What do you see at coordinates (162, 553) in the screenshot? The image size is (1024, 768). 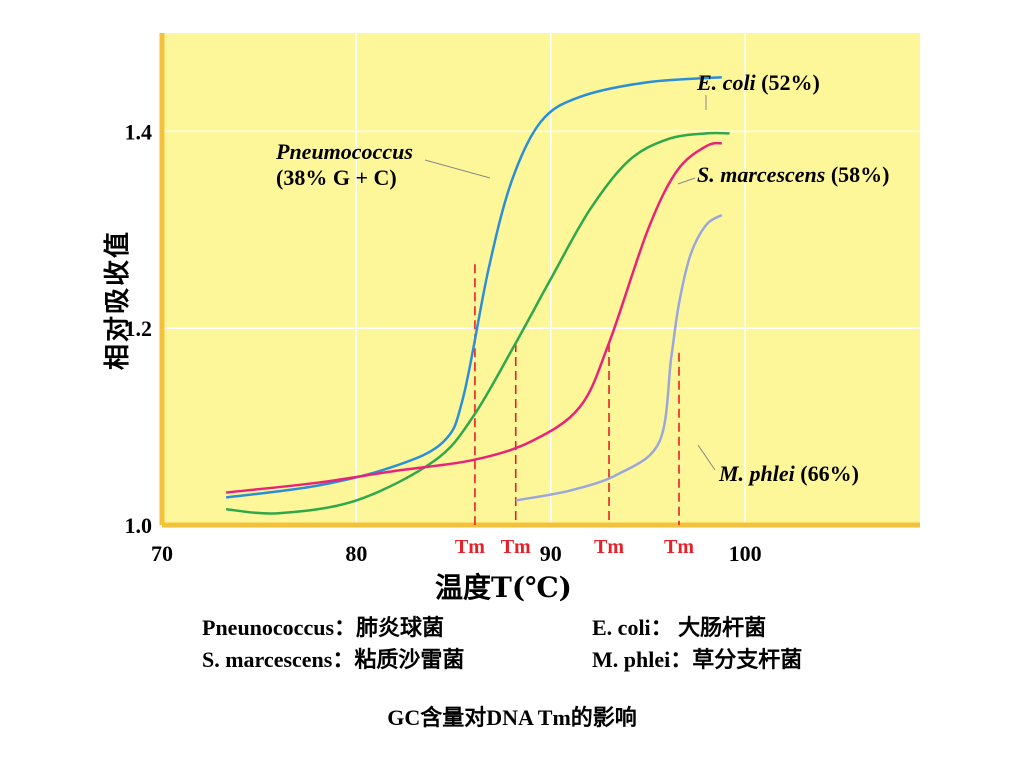 I see `x-tick-label: 70` at bounding box center [162, 553].